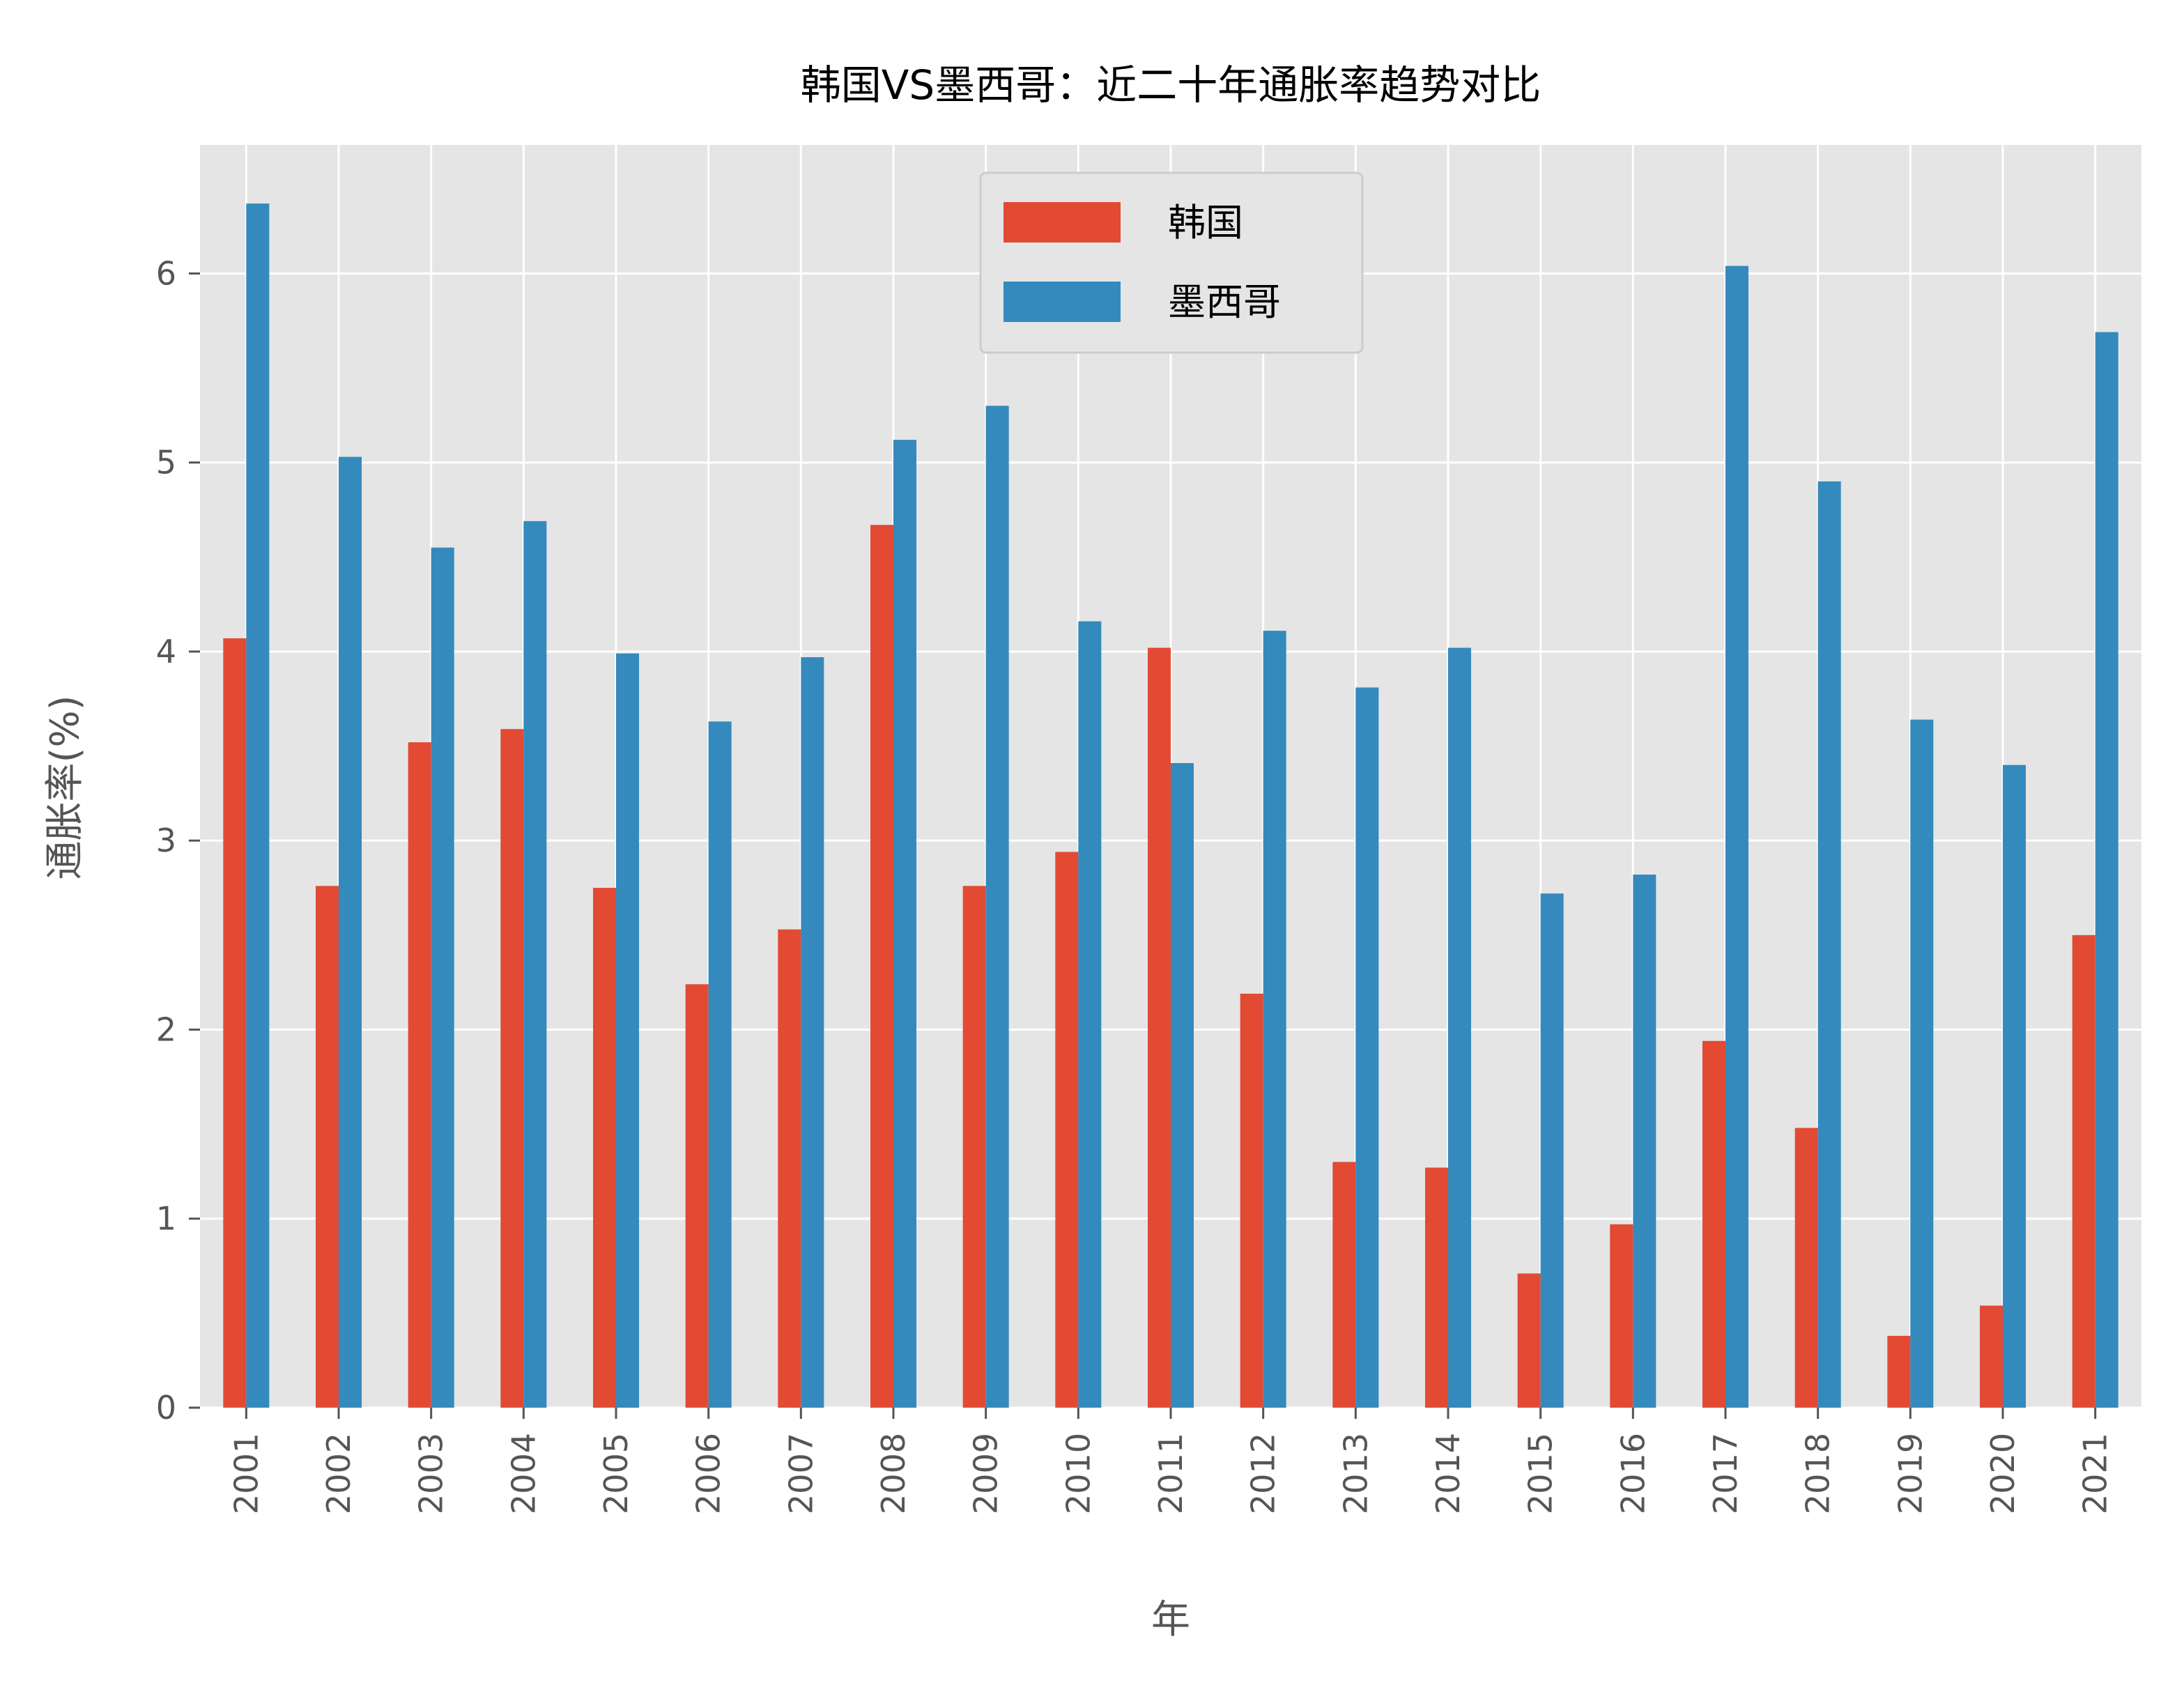 The image size is (2184, 1692). Describe the element at coordinates (2106, 870) in the screenshot. I see `bar-mexico-2021` at that location.